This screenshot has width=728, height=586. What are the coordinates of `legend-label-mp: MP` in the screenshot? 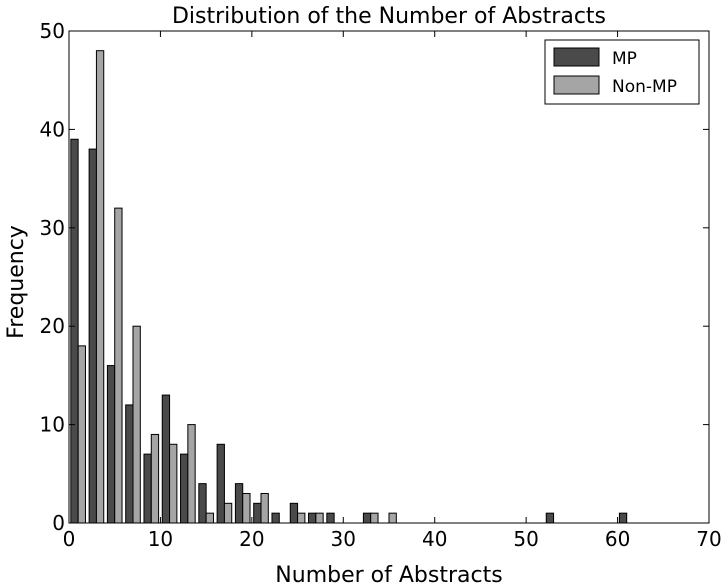 It's located at (624, 59).